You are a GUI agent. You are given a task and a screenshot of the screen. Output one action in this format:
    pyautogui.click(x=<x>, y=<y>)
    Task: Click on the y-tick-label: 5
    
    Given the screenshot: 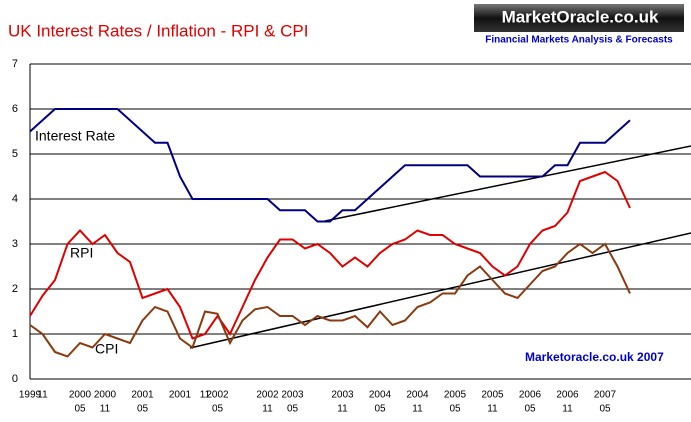 What is the action you would take?
    pyautogui.click(x=15, y=154)
    